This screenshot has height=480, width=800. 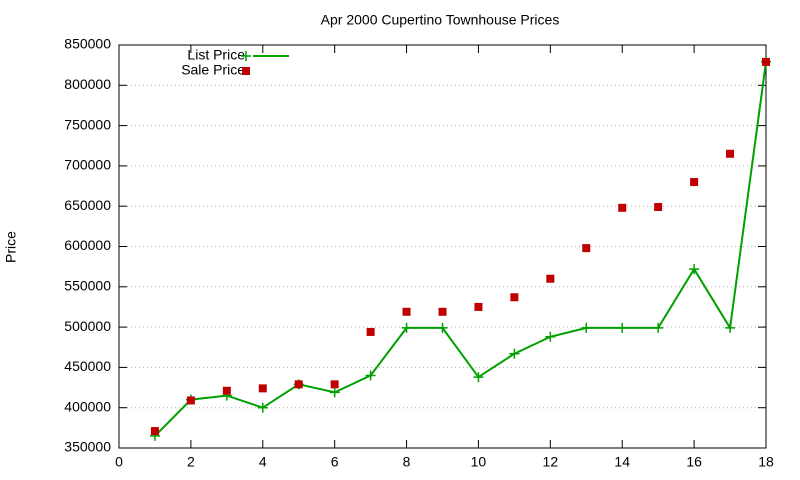 I want to click on y-tick-label: 850000, so click(x=87, y=44).